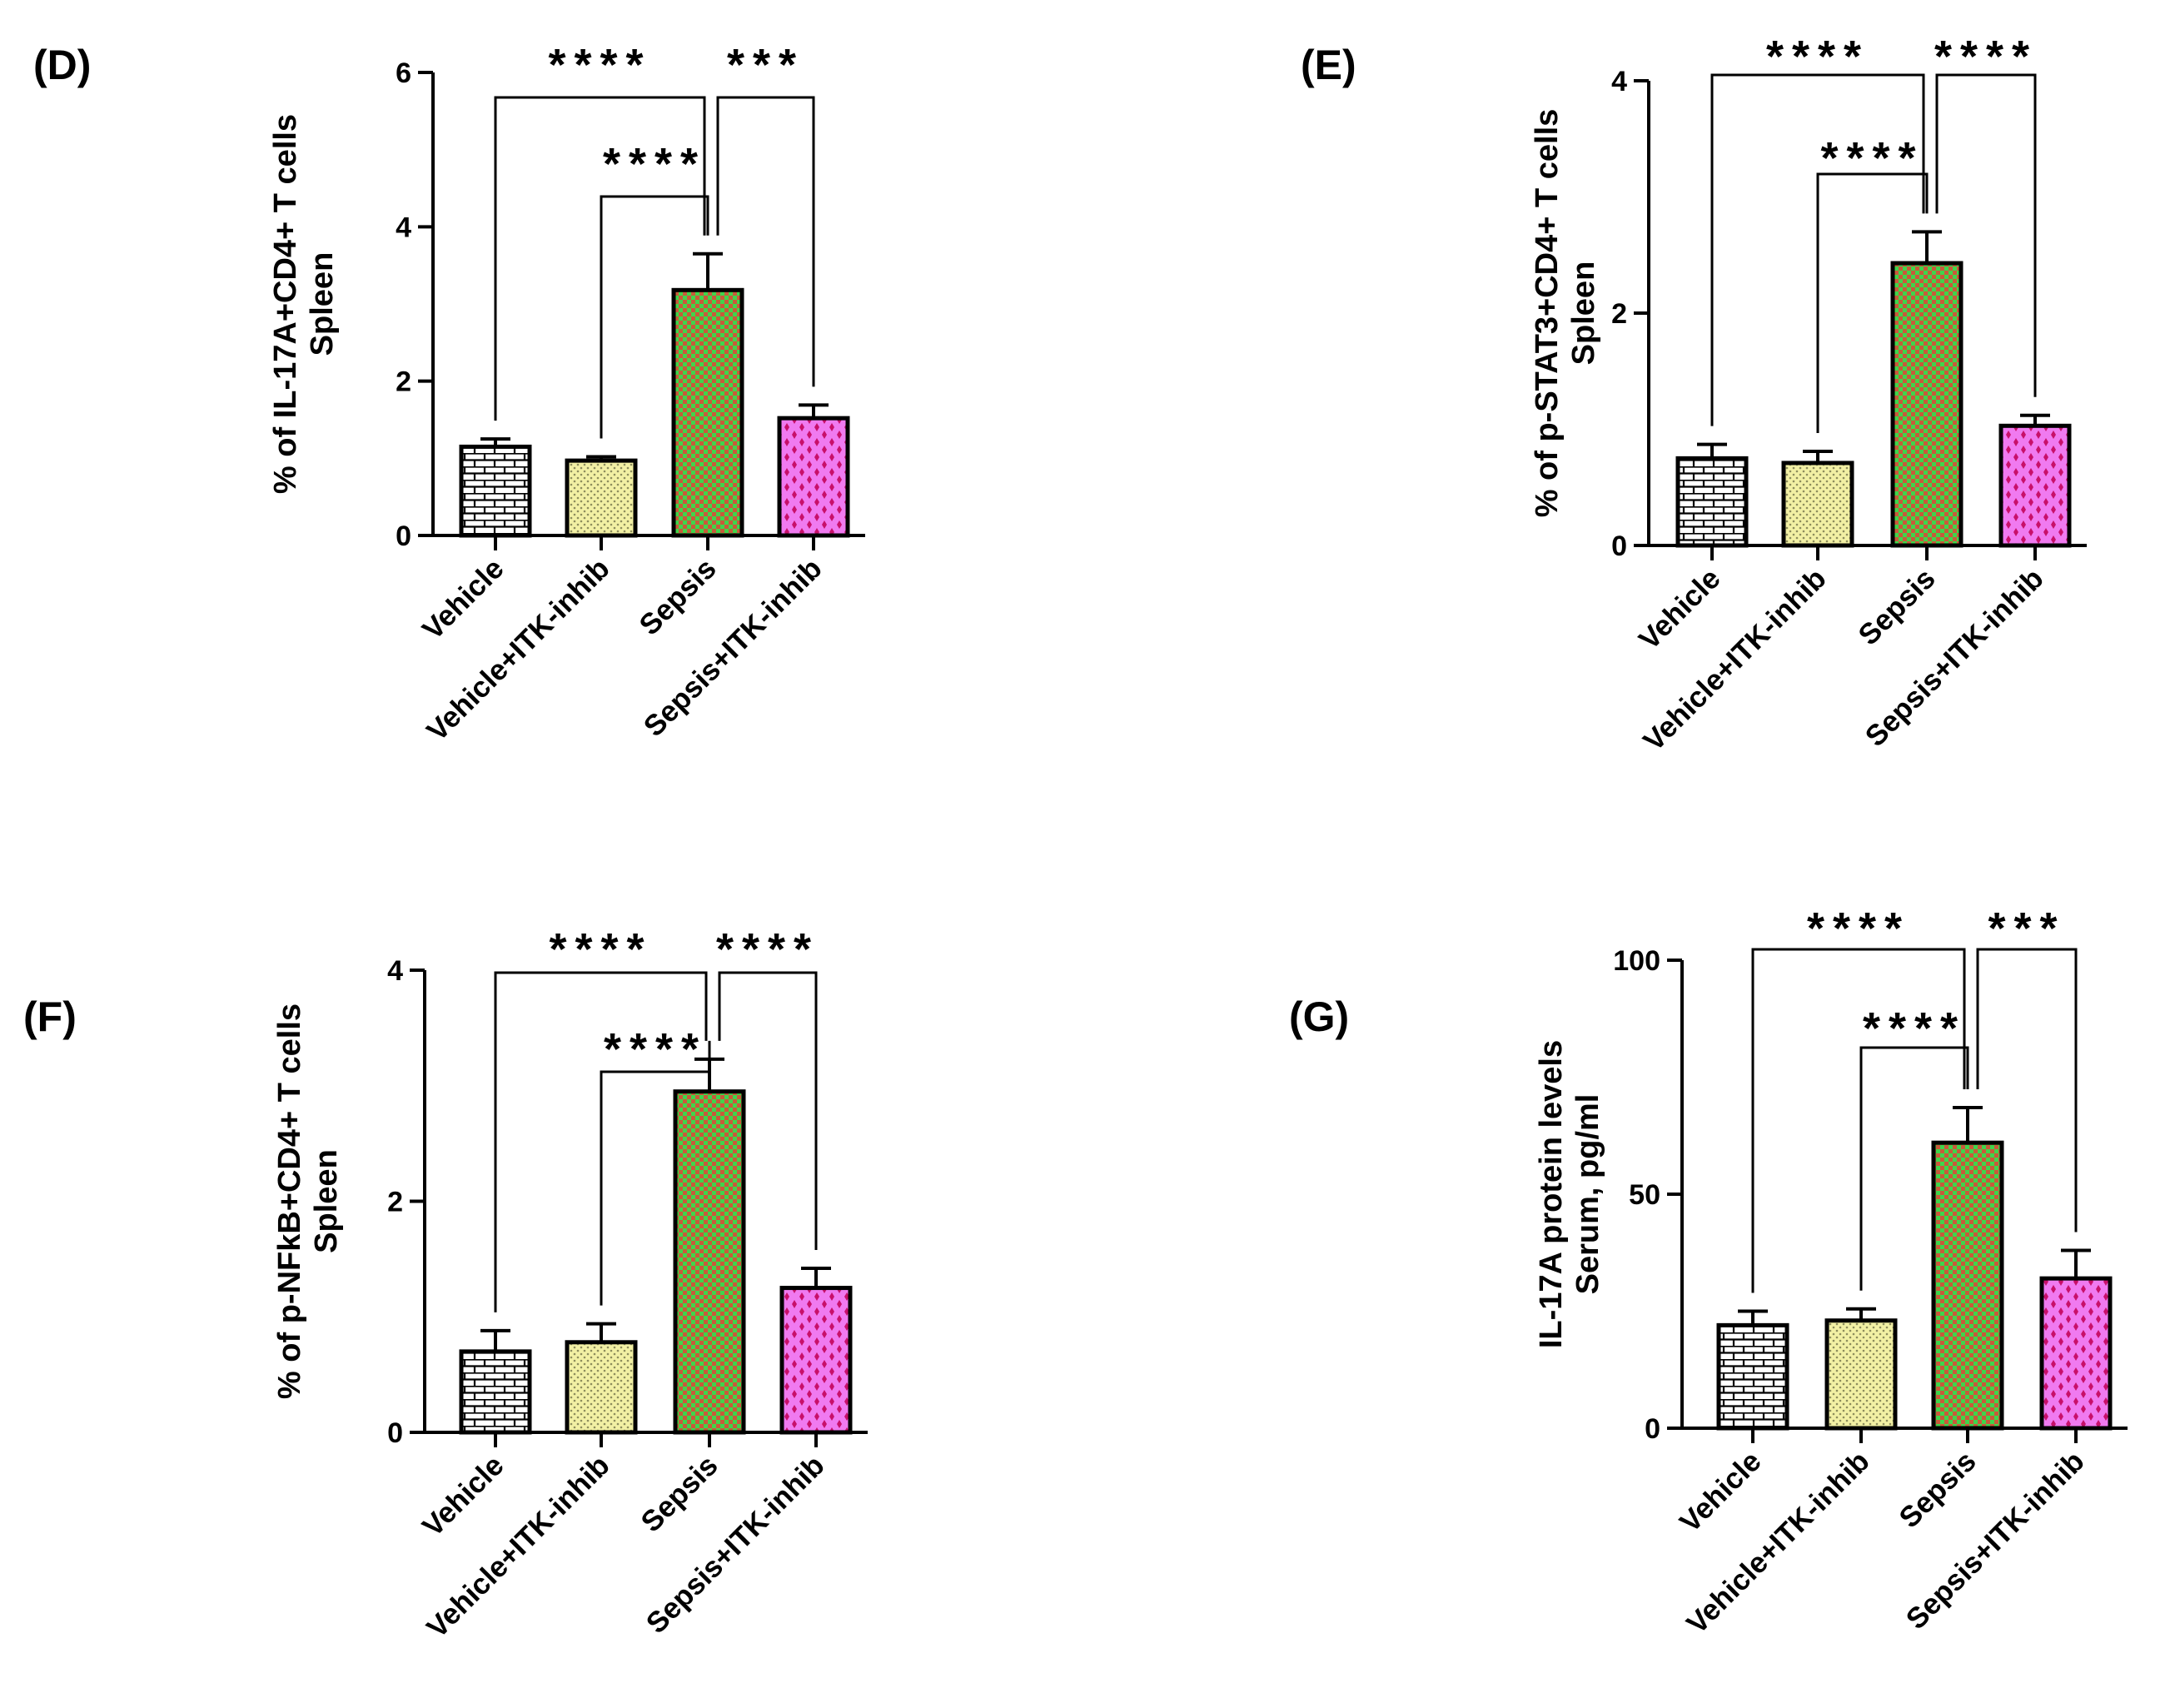 The height and width of the screenshot is (1708, 2170). Describe the element at coordinates (1551, 1194) in the screenshot. I see `y-axis-label-line: IL-17A protein levels` at that location.